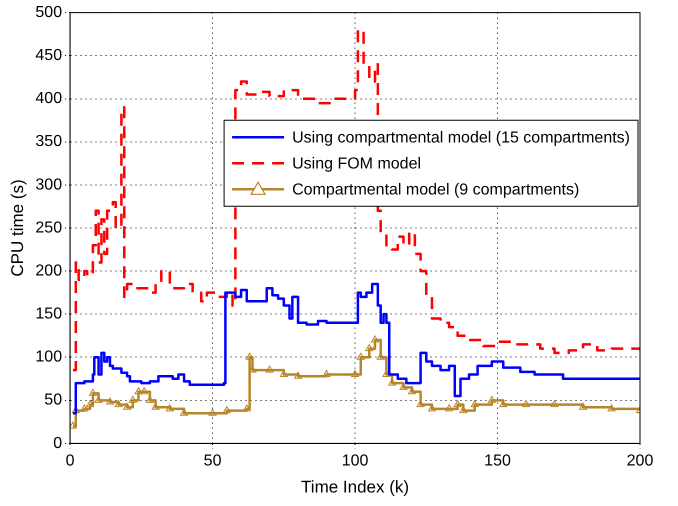 The width and height of the screenshot is (678, 506). I want to click on x-tick-label: 100, so click(355, 461).